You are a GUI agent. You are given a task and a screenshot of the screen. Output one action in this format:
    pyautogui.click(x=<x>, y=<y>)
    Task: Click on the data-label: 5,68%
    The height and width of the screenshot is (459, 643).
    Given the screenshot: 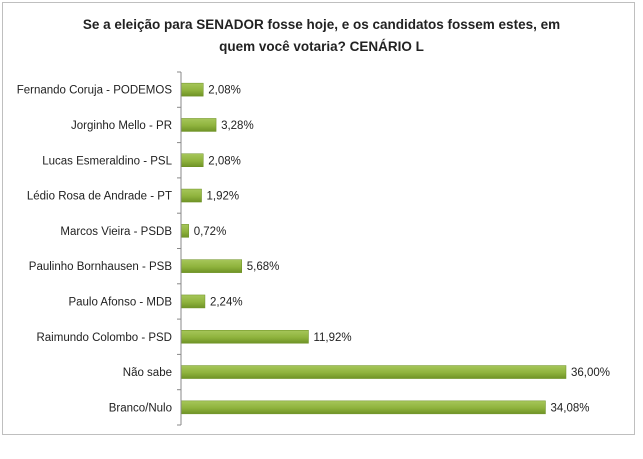 What is the action you would take?
    pyautogui.click(x=263, y=267)
    